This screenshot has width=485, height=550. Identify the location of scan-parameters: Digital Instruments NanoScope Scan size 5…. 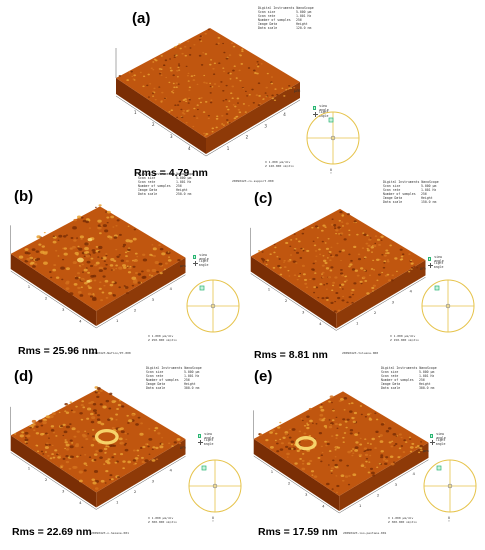
(411, 192).